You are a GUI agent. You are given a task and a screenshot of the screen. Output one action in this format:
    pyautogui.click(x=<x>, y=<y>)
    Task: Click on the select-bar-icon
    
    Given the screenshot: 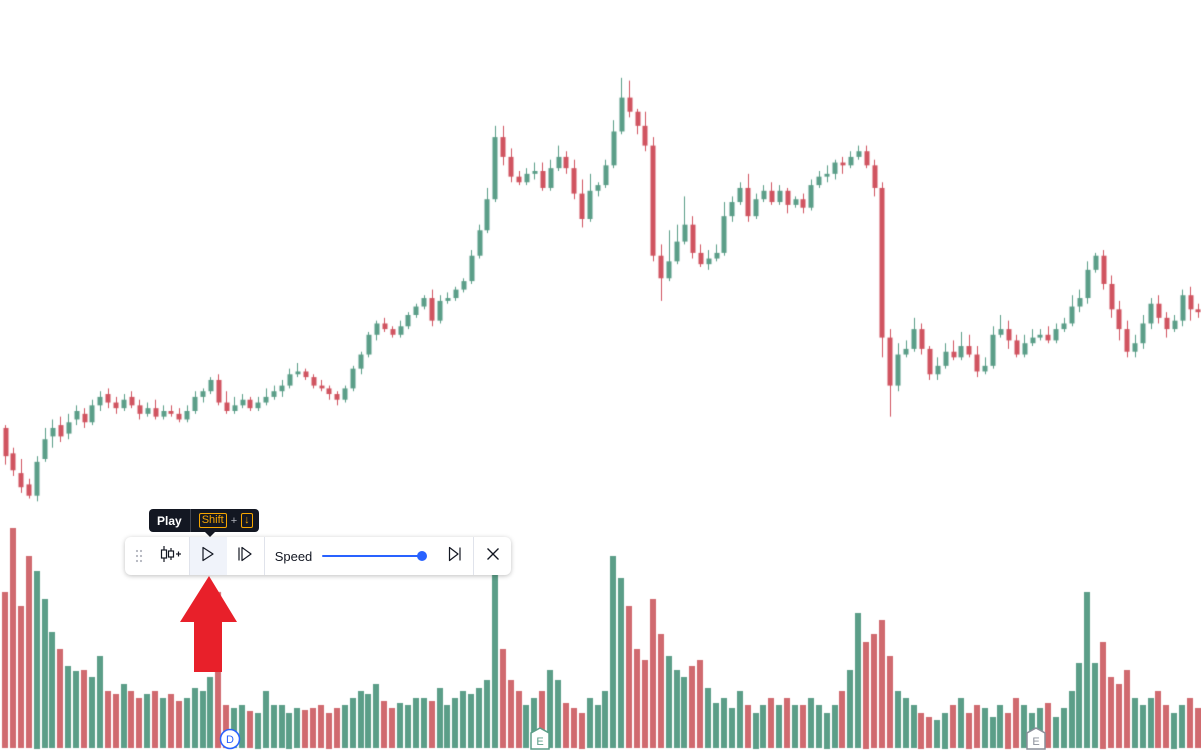 What is the action you would take?
    pyautogui.click(x=171, y=556)
    